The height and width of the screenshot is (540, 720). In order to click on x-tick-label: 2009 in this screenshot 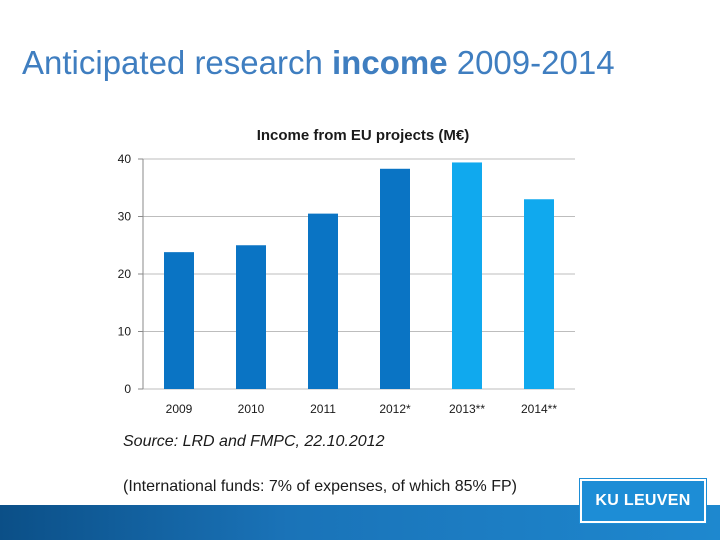, I will do `click(179, 409)`.